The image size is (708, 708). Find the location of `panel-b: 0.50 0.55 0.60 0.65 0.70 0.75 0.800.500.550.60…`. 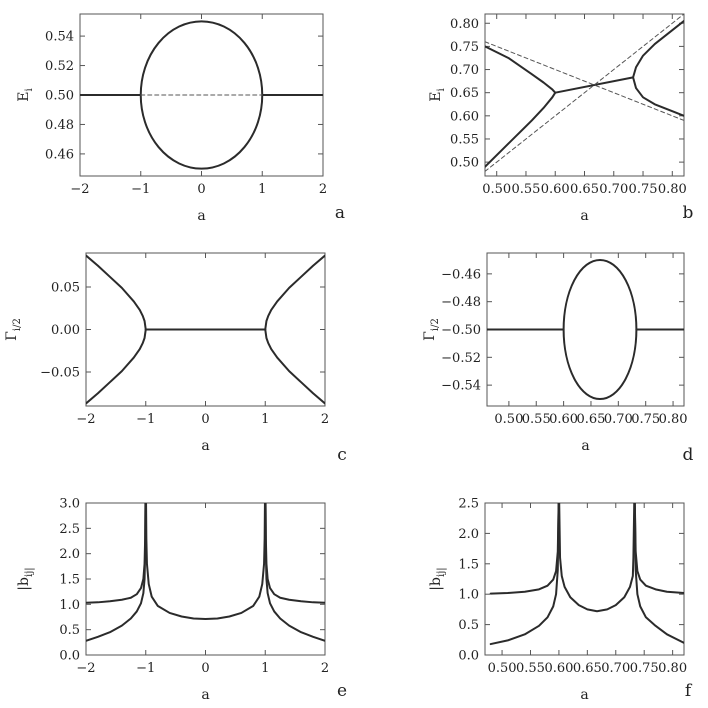

panel-b: 0.50 0.55 0.60 0.65 0.70 0.75 0.800.500.550.60… is located at coordinates (561, 118).